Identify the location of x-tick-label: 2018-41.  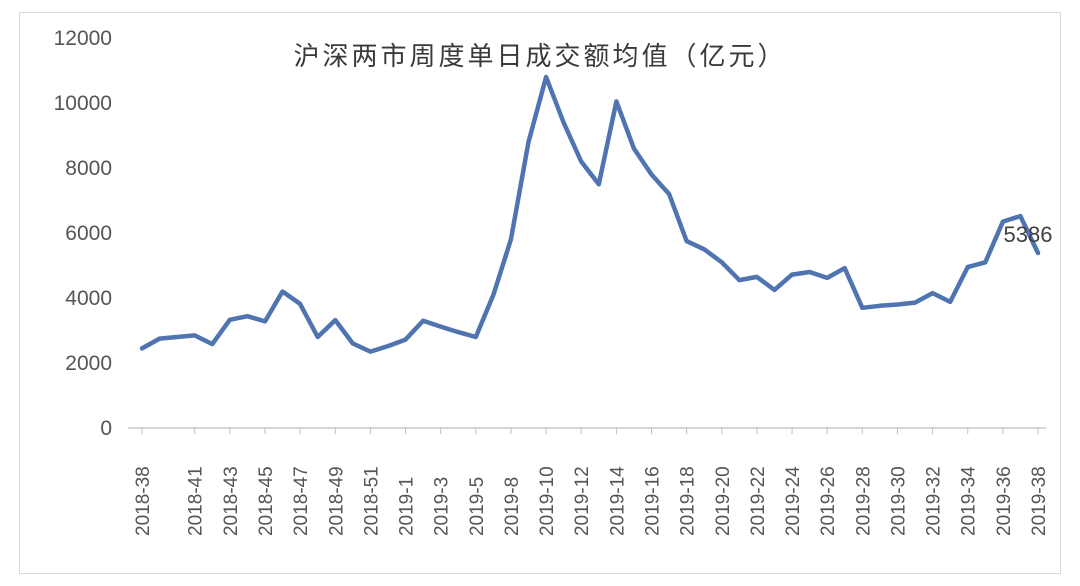
(196, 501).